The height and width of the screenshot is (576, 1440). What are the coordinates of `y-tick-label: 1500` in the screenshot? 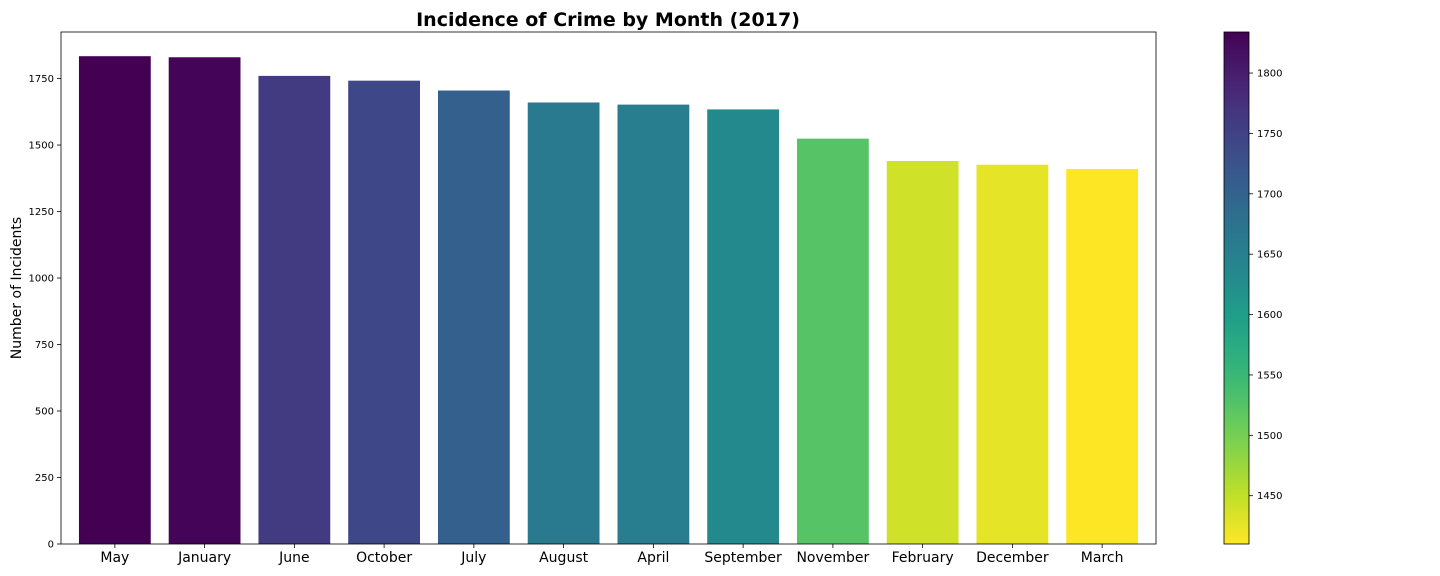 It's located at (41, 146).